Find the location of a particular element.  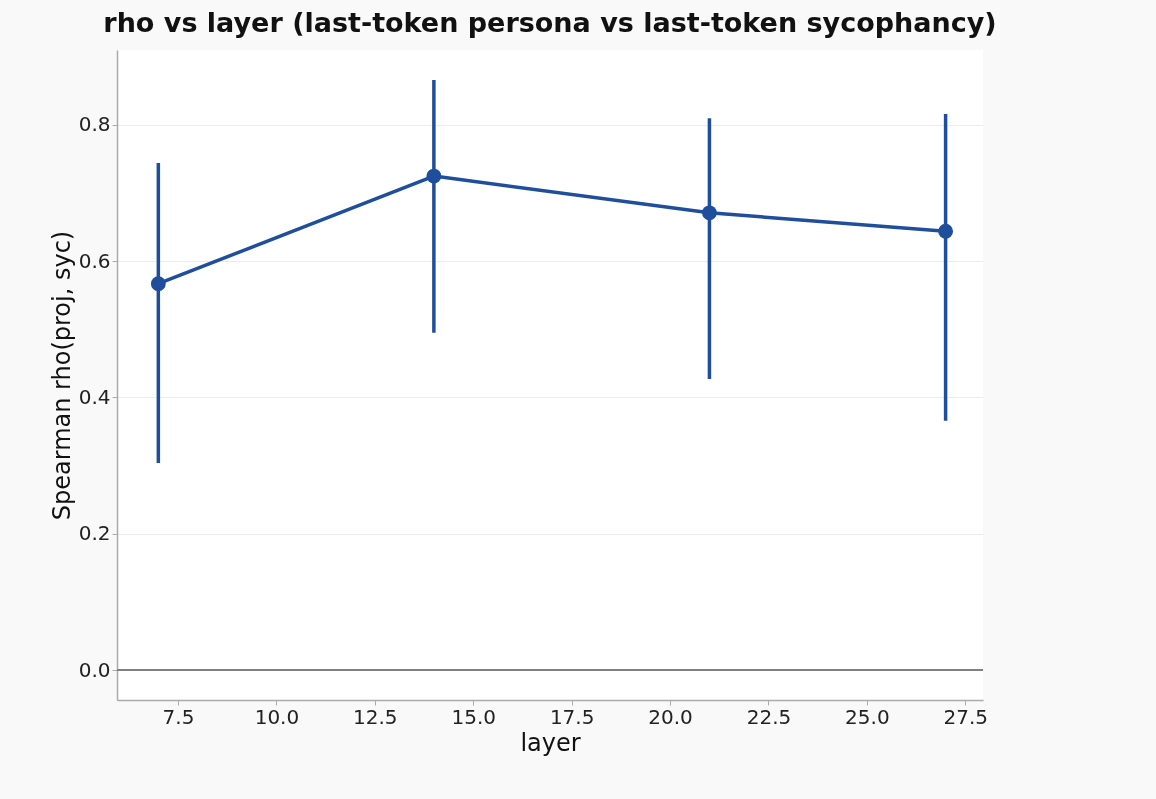

y-axis-title: Spearman rho(proj, syc) is located at coordinates (61, 375).